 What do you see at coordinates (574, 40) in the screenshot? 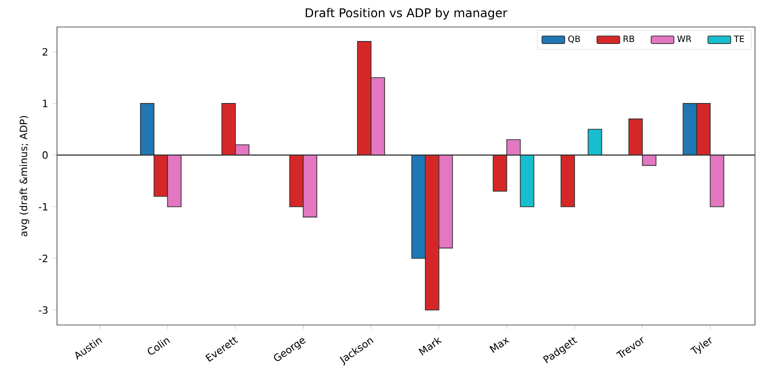
I see `legend-label: QB` at bounding box center [574, 40].